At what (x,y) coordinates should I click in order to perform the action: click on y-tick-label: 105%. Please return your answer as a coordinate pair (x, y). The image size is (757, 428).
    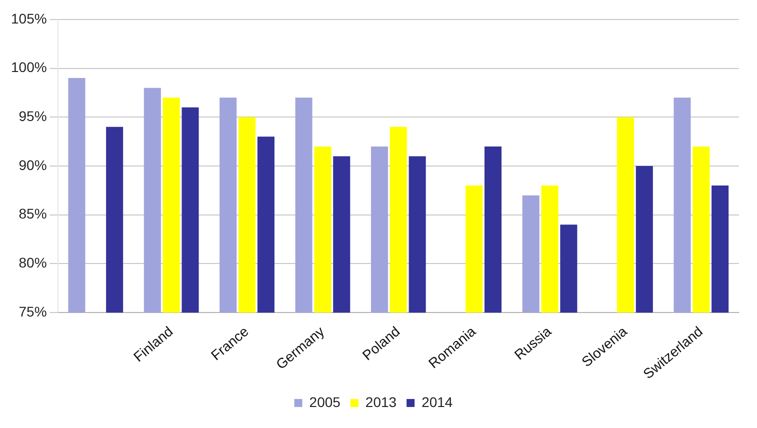
    Looking at the image, I should click on (28, 18).